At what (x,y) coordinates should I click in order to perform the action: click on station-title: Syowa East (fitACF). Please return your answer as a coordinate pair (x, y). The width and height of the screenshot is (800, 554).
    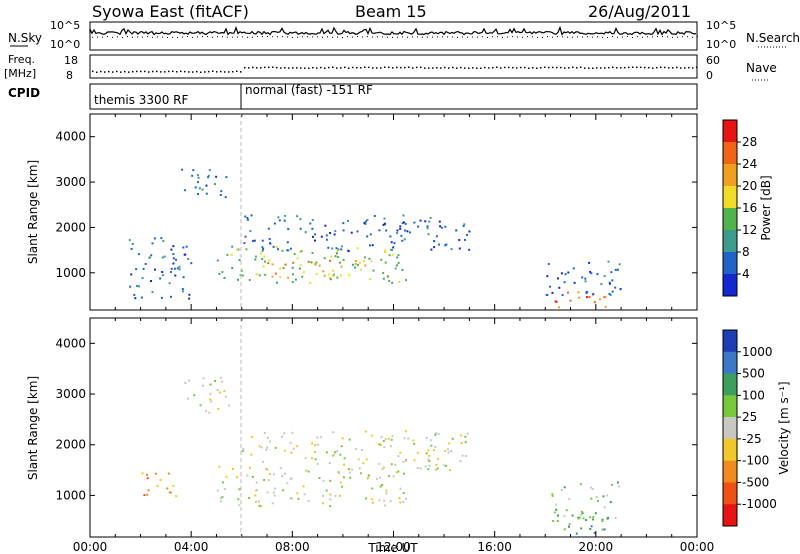
    Looking at the image, I should click on (170, 11).